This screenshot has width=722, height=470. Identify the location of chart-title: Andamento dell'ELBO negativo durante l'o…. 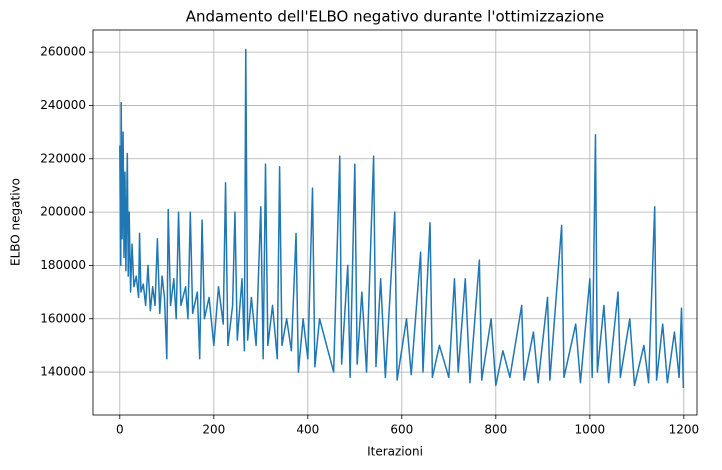
(395, 17).